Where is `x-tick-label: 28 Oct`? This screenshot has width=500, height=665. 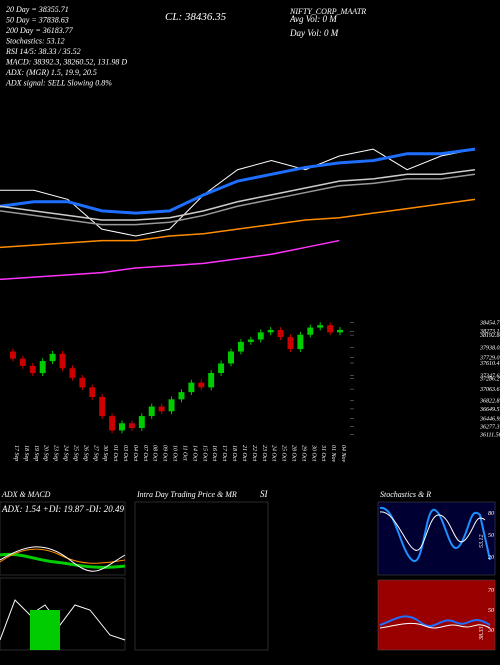
x-tick-label: 28 Oct is located at coordinates (293, 453).